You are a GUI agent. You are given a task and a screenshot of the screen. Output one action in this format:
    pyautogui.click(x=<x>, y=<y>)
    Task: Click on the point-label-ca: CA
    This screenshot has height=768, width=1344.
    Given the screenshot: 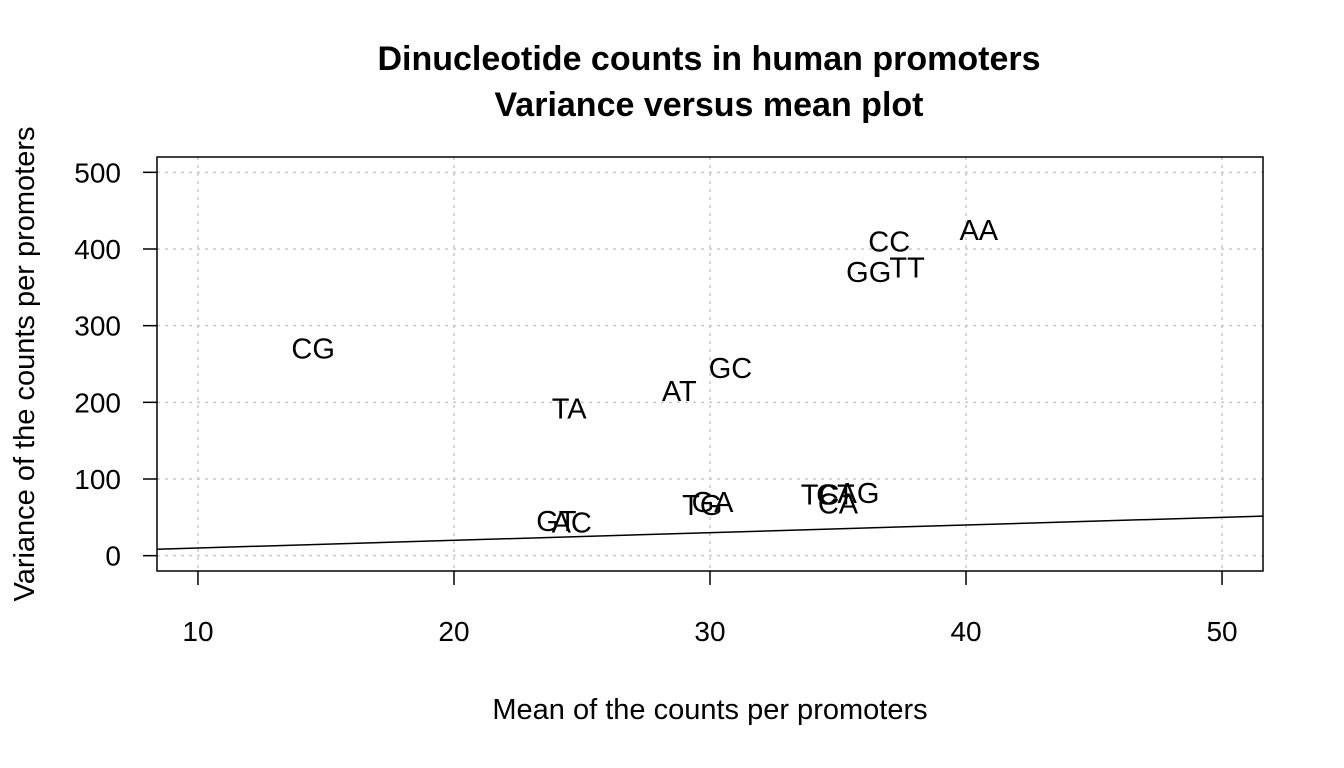 What is the action you would take?
    pyautogui.click(x=838, y=505)
    